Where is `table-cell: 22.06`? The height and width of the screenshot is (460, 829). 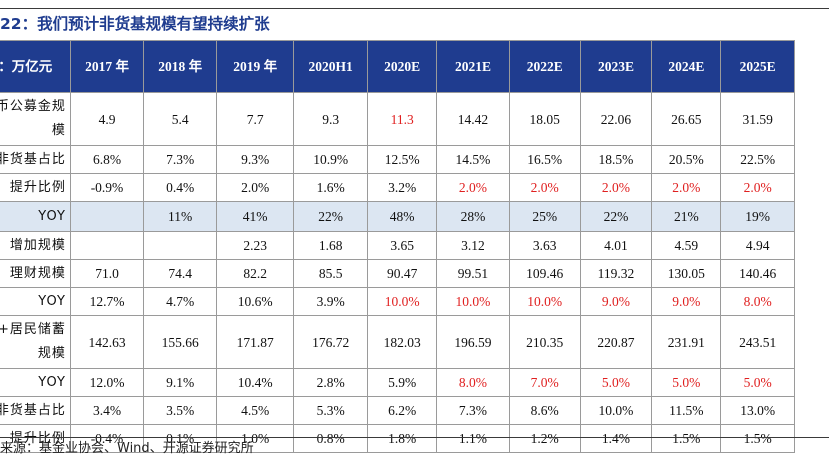
table-cell: 22.06 is located at coordinates (616, 119).